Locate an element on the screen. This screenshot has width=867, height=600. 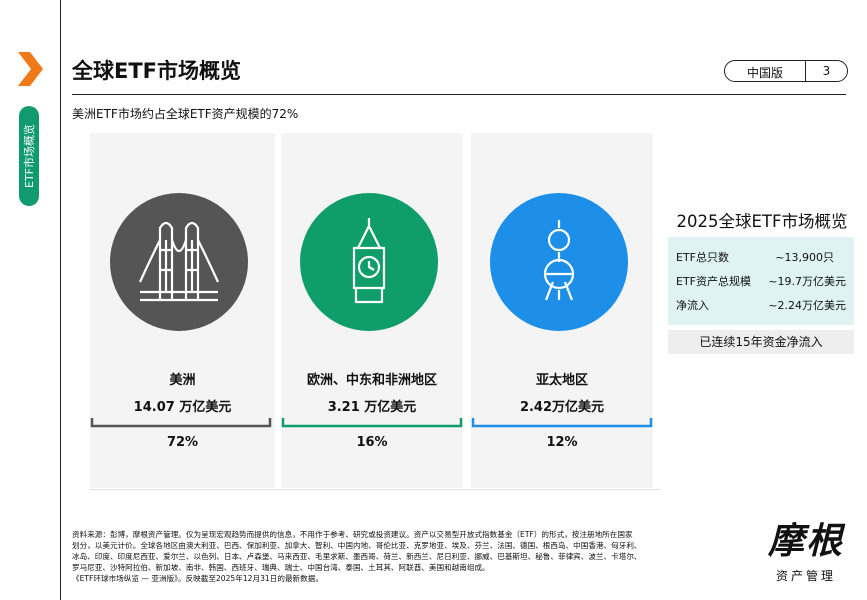
row-value: ~19.7万亿美元 is located at coordinates (807, 281).